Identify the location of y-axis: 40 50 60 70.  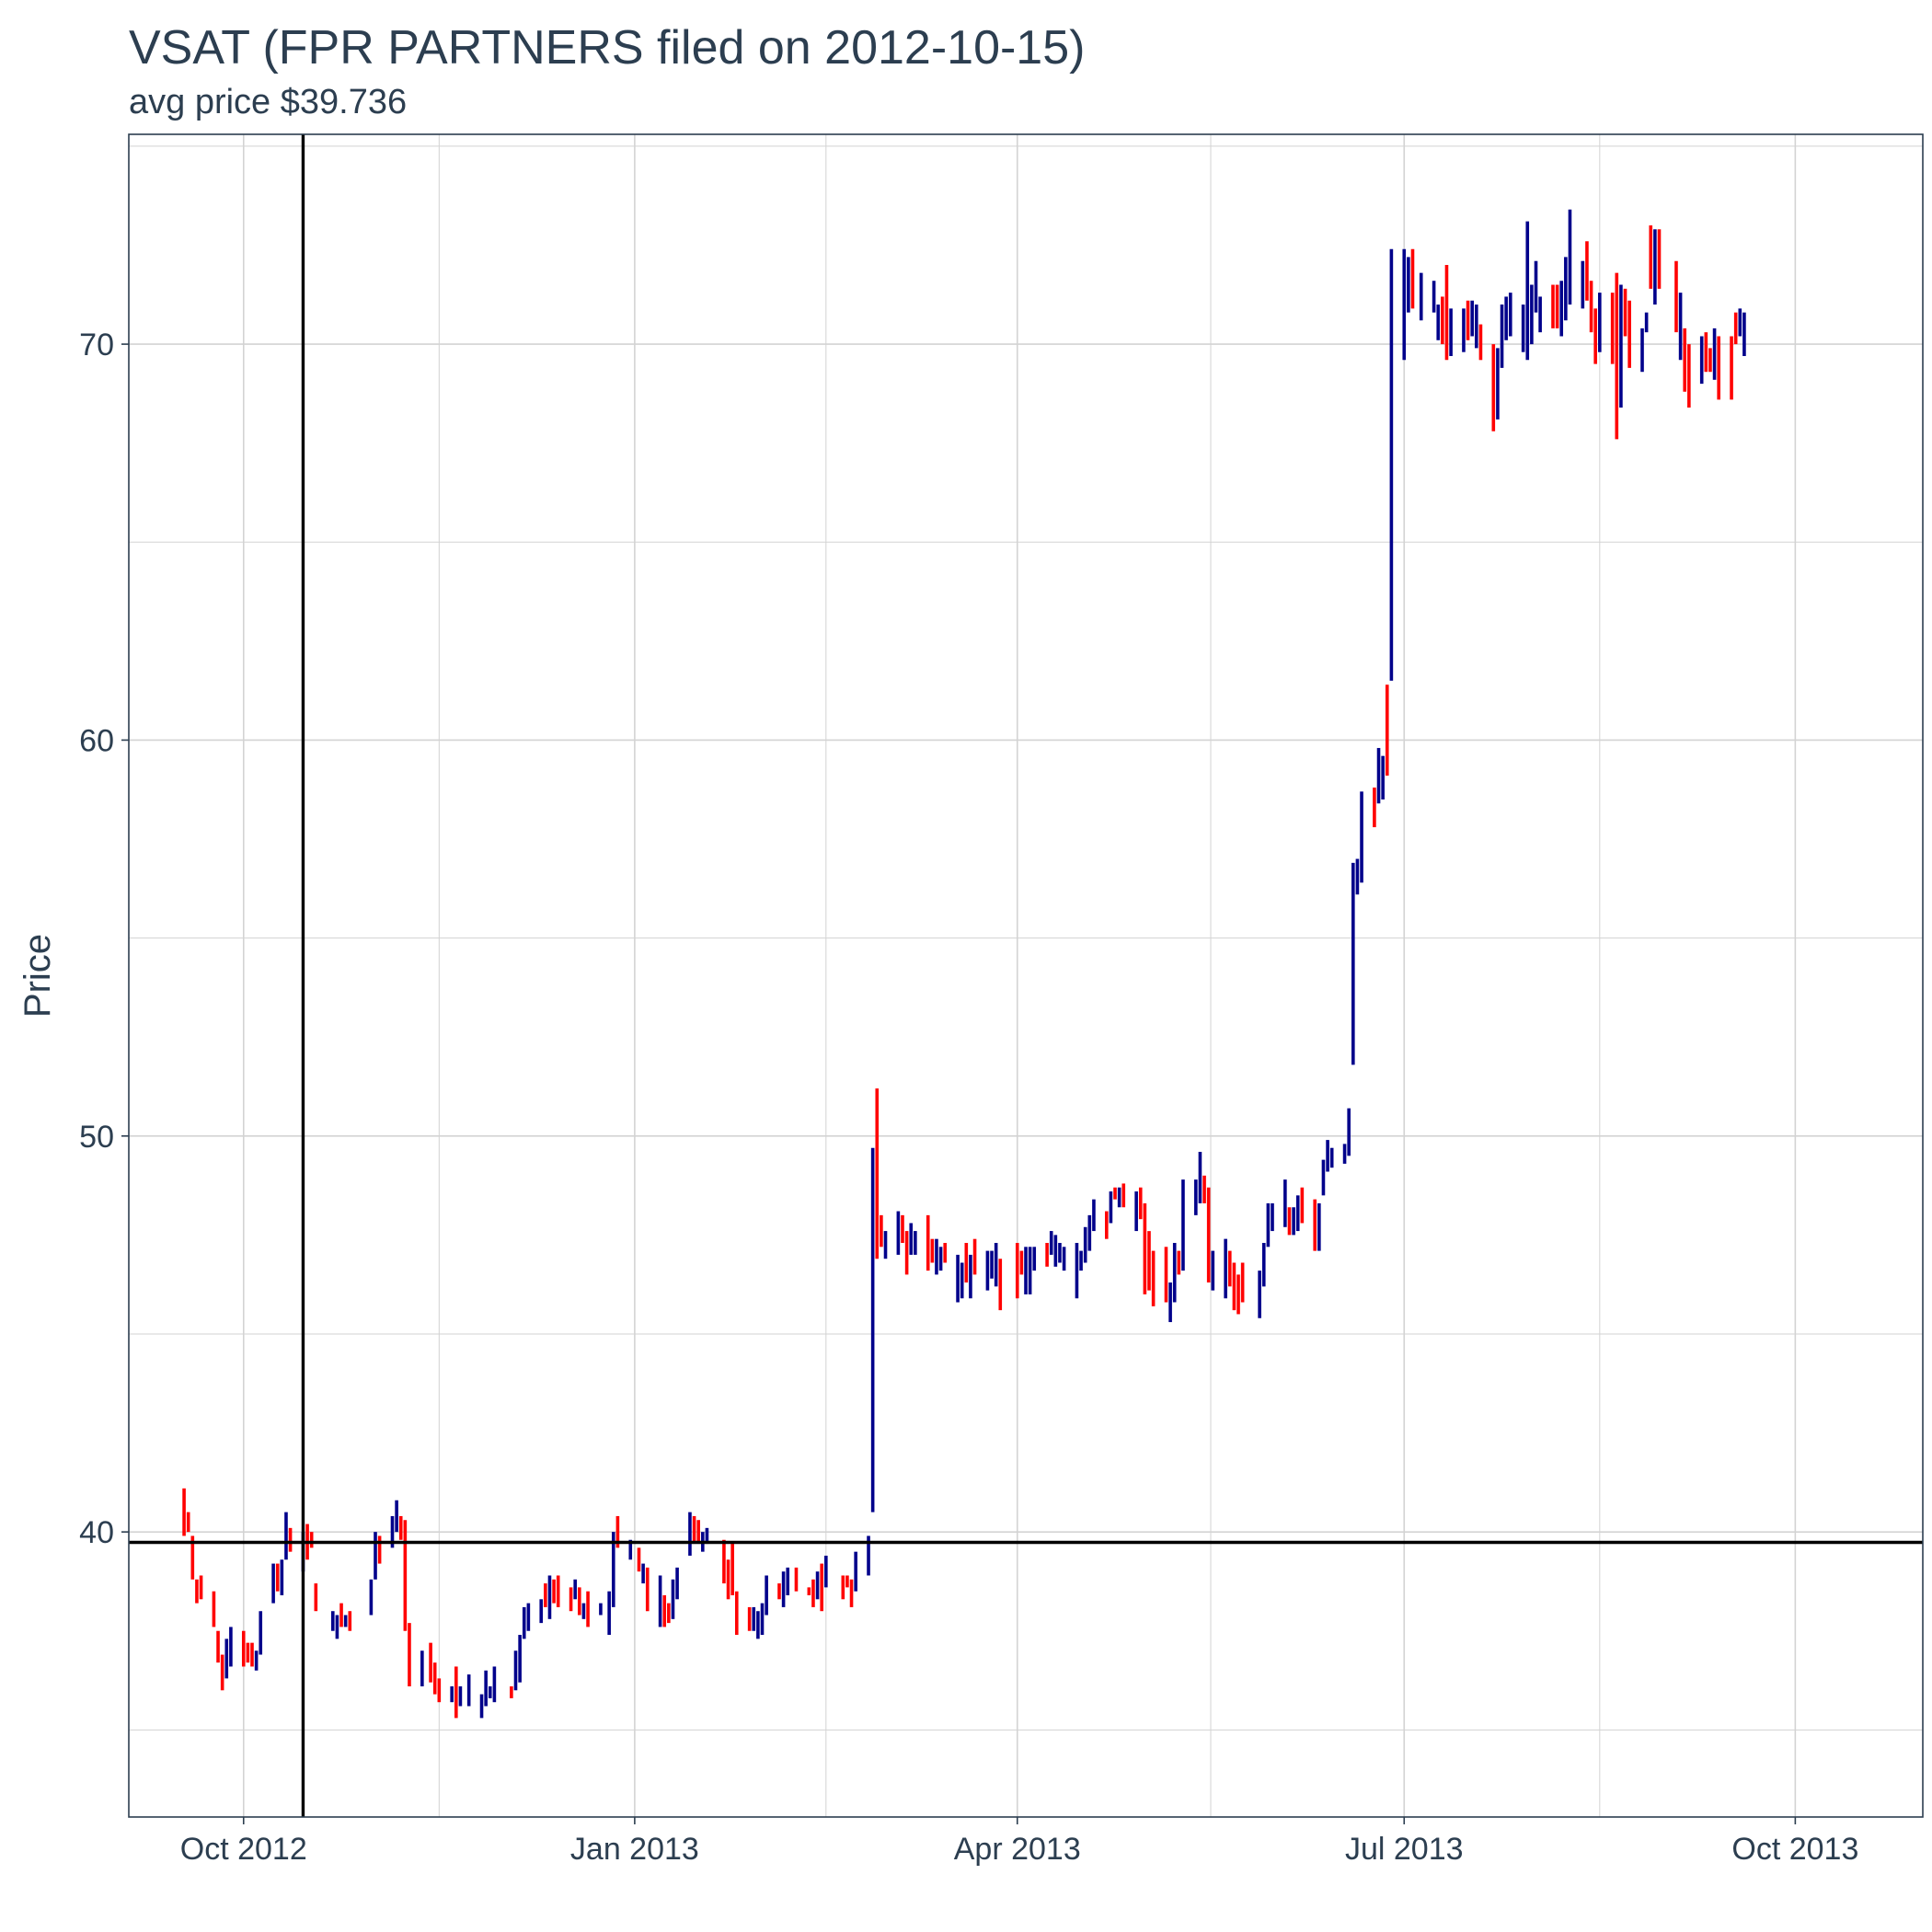
(104, 939).